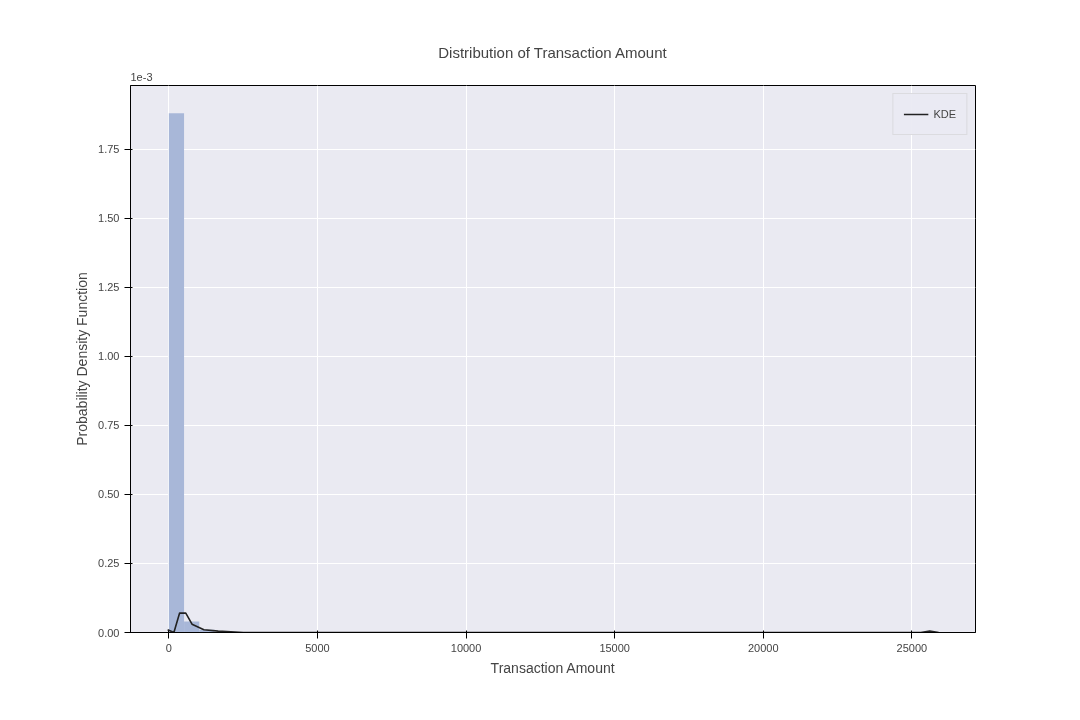  What do you see at coordinates (141, 76) in the screenshot?
I see `text: 1e-3` at bounding box center [141, 76].